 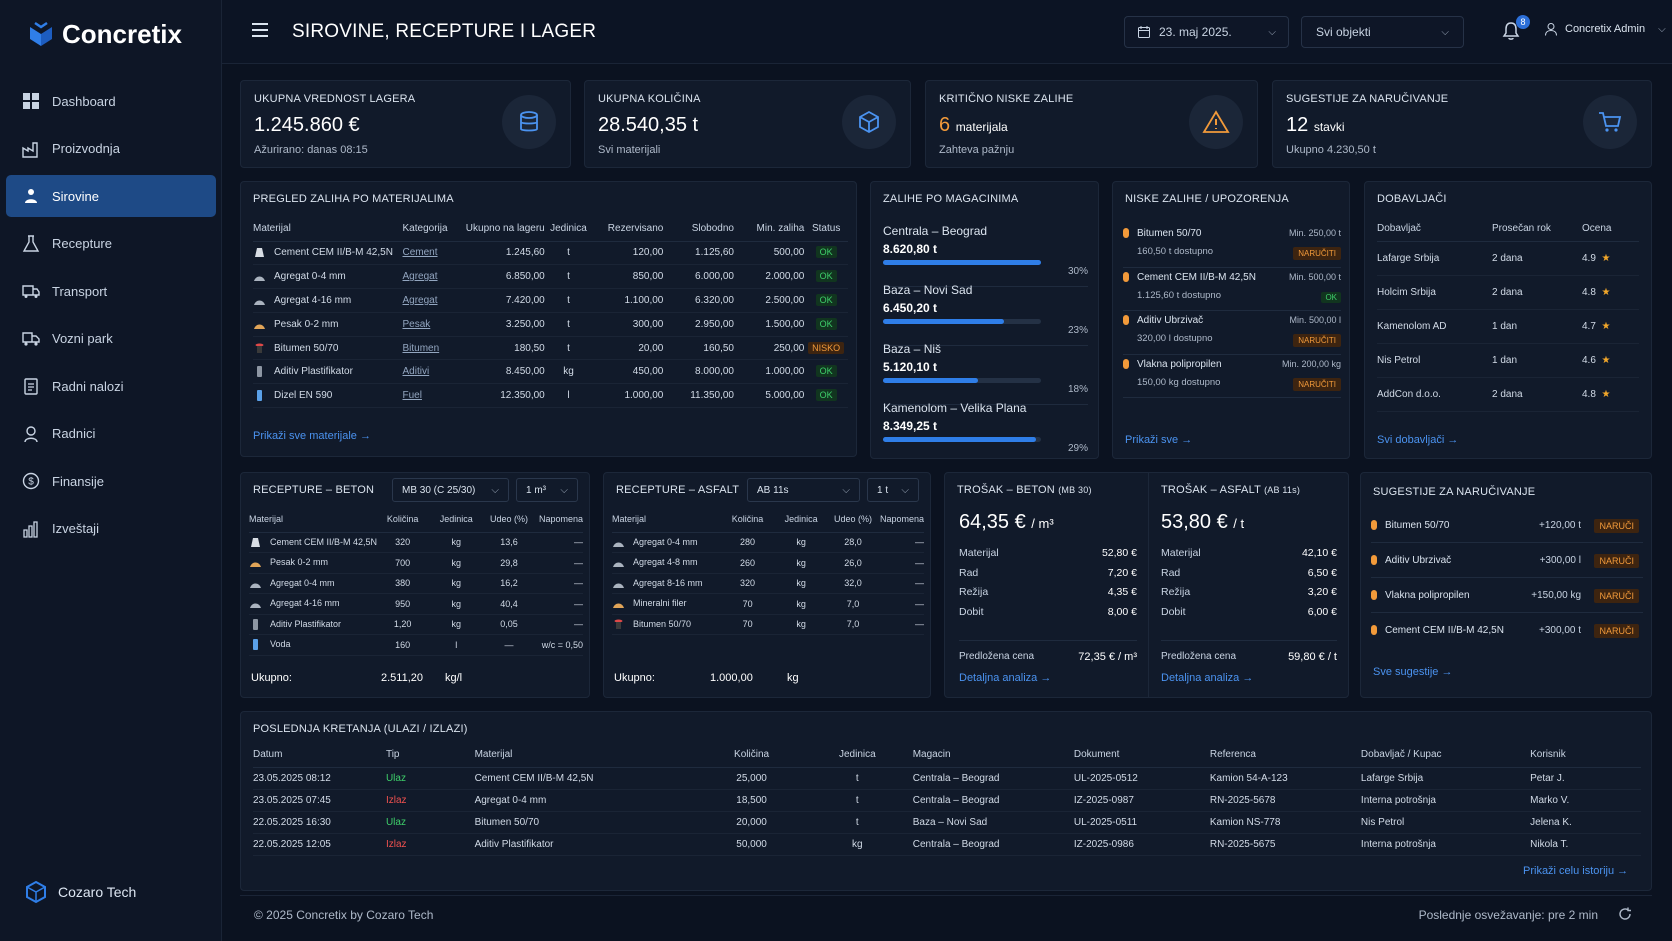 I want to click on column-header: Datum, so click(x=319, y=755).